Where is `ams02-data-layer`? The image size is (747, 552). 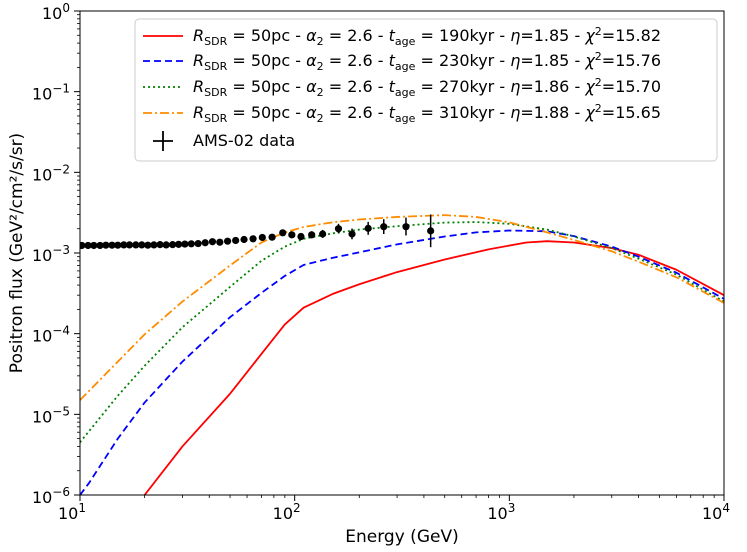 ams02-data-layer is located at coordinates (257, 232).